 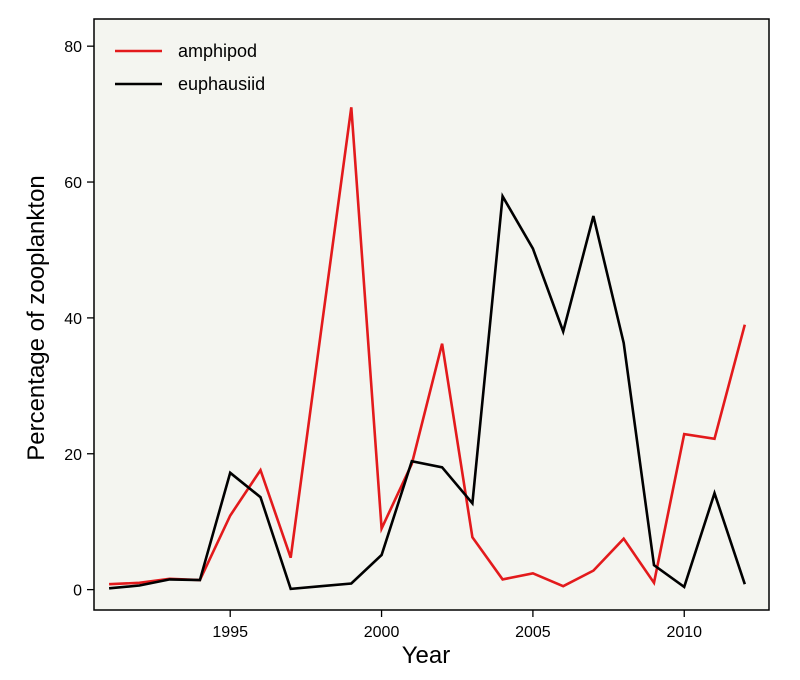 What do you see at coordinates (426, 655) in the screenshot?
I see `x-axis-title: Year` at bounding box center [426, 655].